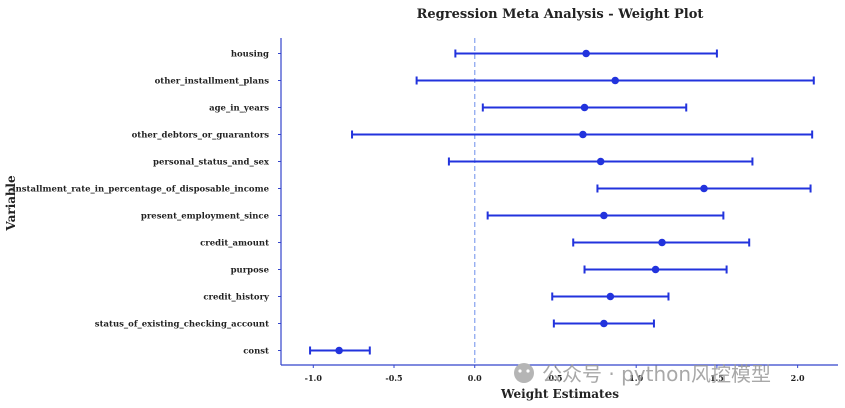  I want to click on y-tick-label: purpose, so click(250, 271).